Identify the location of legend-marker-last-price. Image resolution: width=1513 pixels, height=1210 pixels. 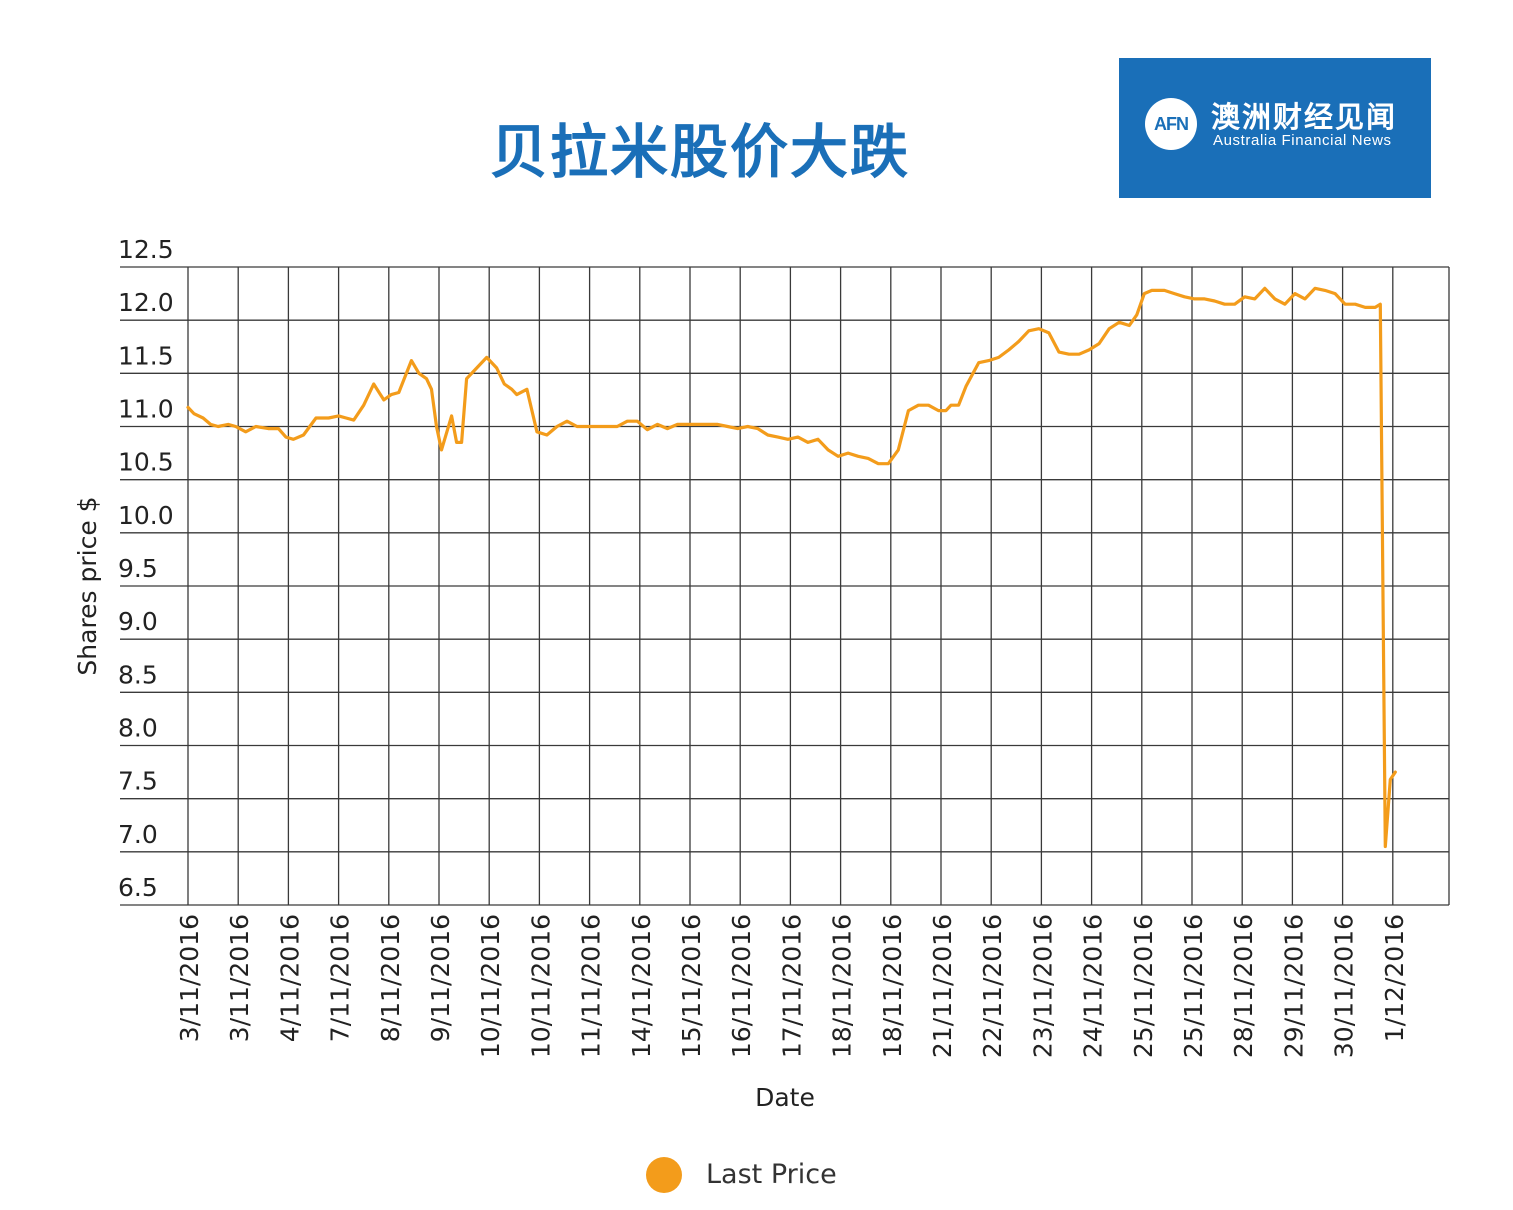
(664, 1175).